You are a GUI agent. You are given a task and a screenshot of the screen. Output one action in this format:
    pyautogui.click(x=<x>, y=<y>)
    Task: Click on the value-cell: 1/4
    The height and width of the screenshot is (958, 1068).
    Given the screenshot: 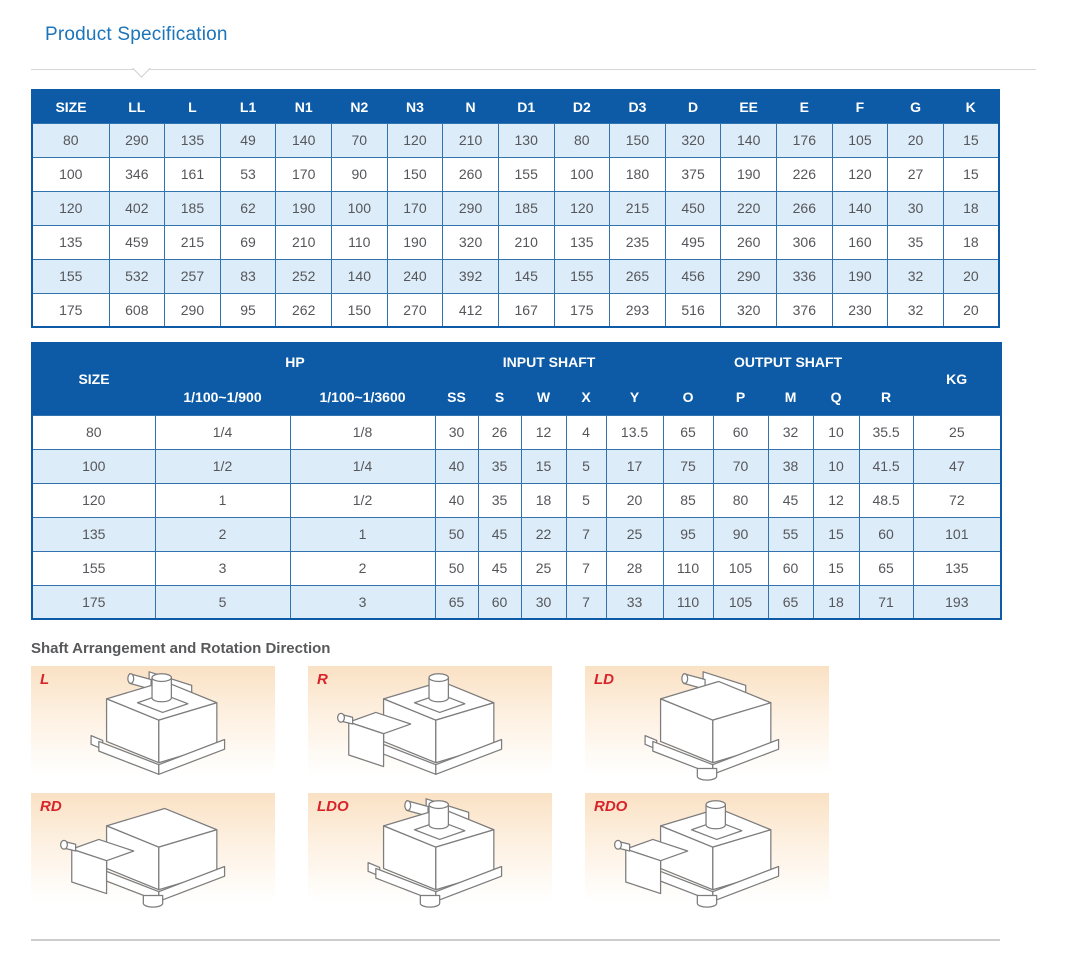 What is the action you would take?
    pyautogui.click(x=222, y=432)
    